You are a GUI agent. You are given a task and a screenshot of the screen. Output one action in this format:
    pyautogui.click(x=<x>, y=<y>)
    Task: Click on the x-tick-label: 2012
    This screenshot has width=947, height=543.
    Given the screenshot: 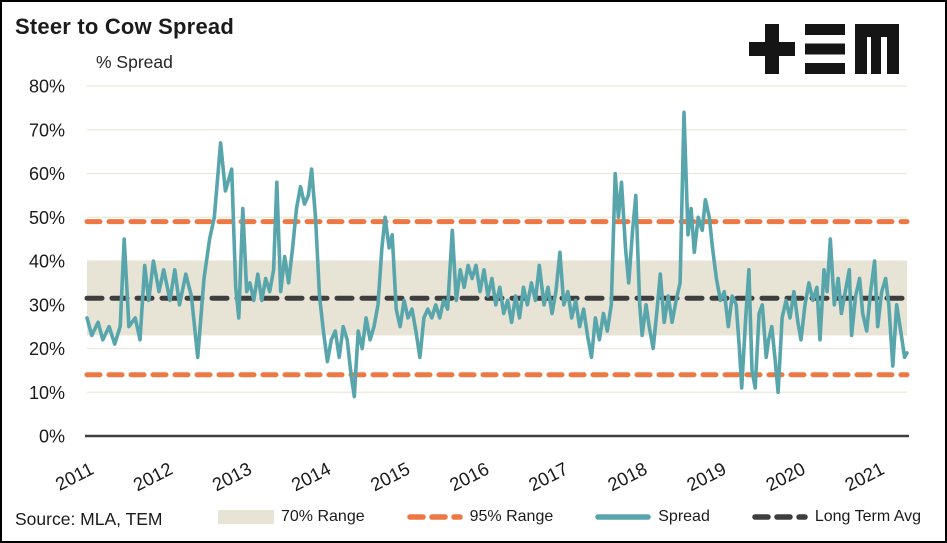 What is the action you would take?
    pyautogui.click(x=153, y=476)
    